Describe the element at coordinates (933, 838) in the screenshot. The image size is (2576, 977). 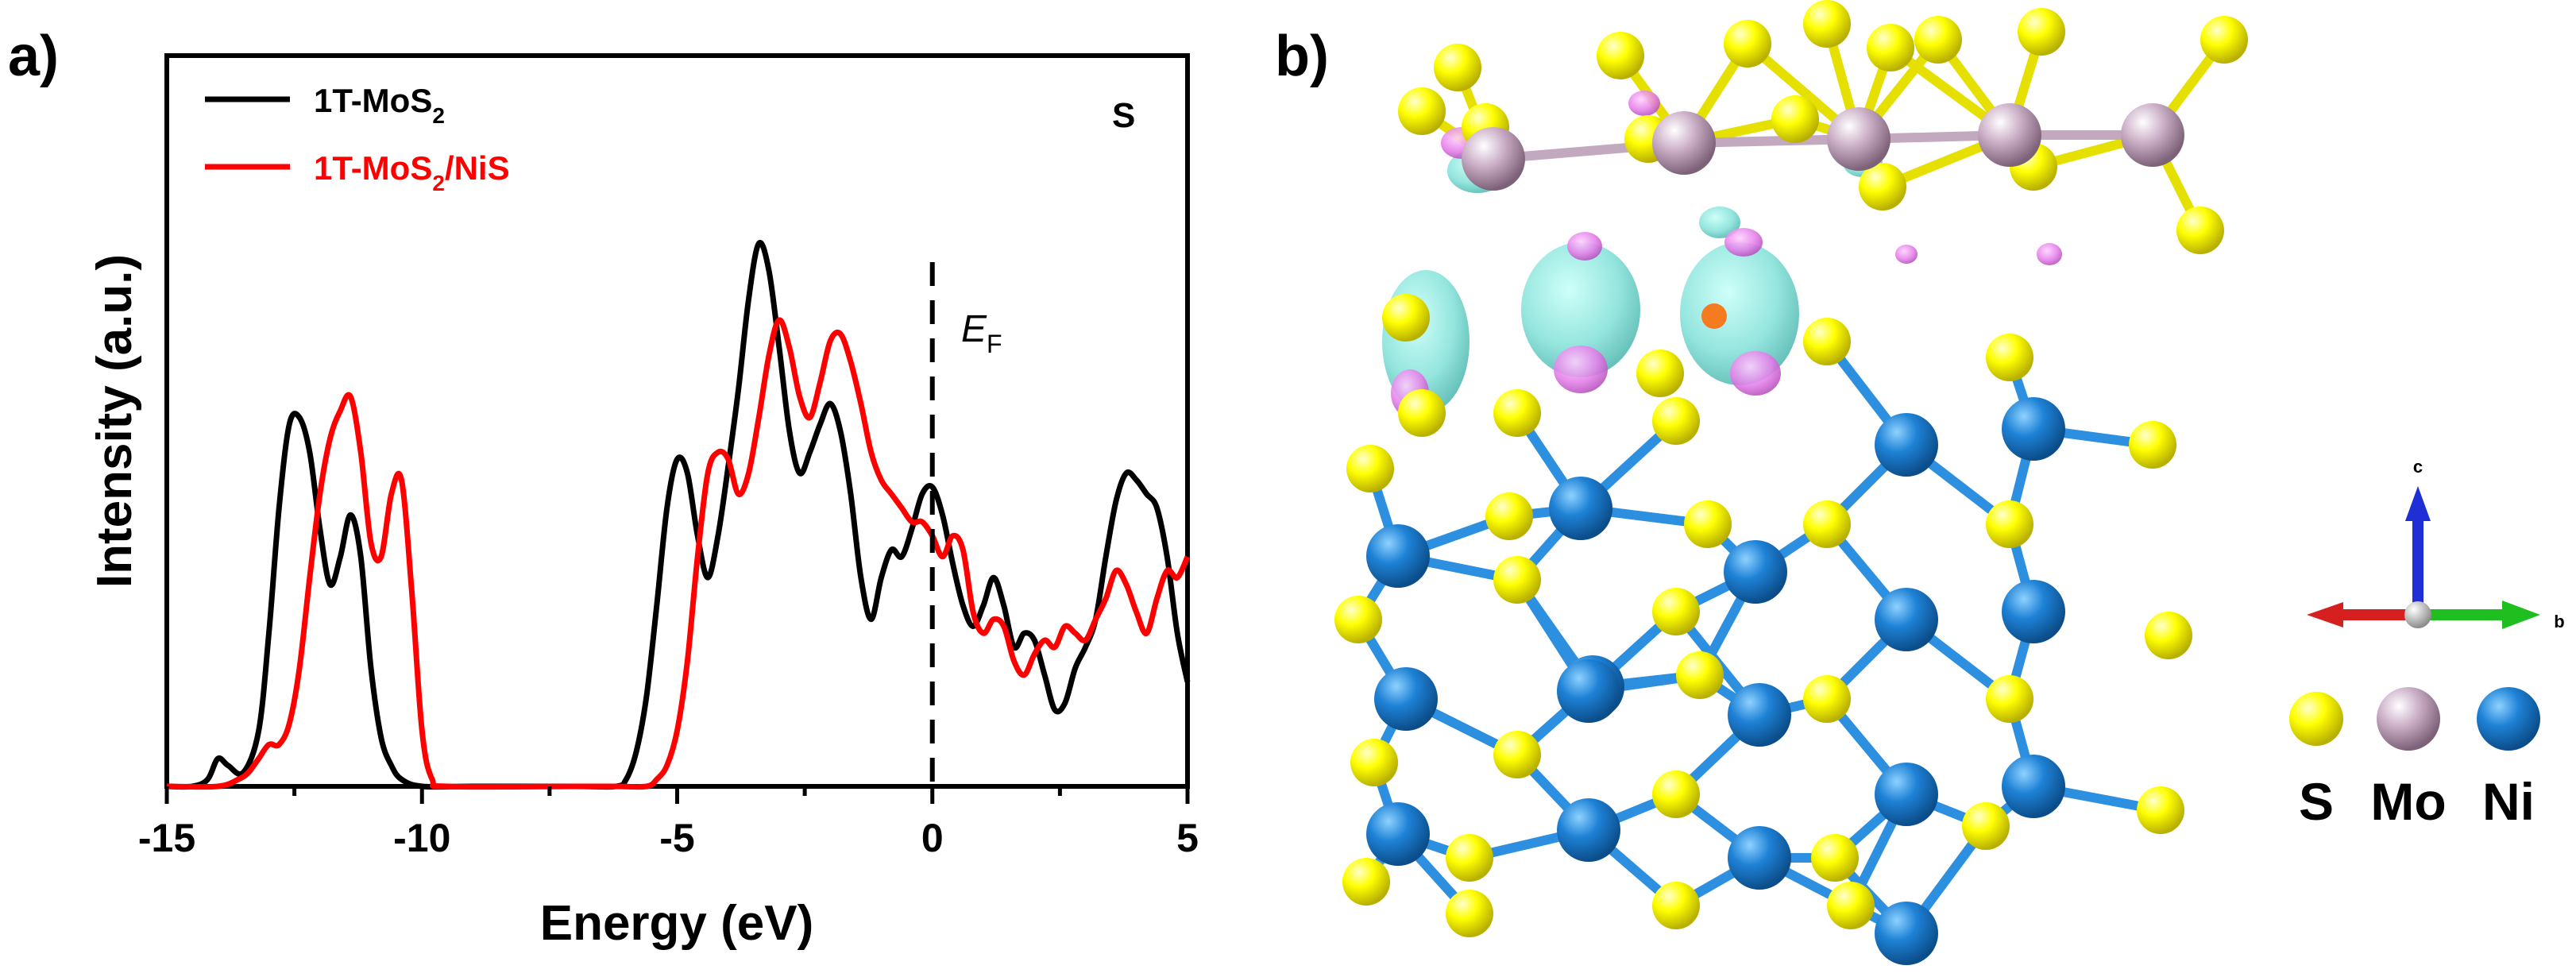
I see `x-tick-label: 0` at that location.